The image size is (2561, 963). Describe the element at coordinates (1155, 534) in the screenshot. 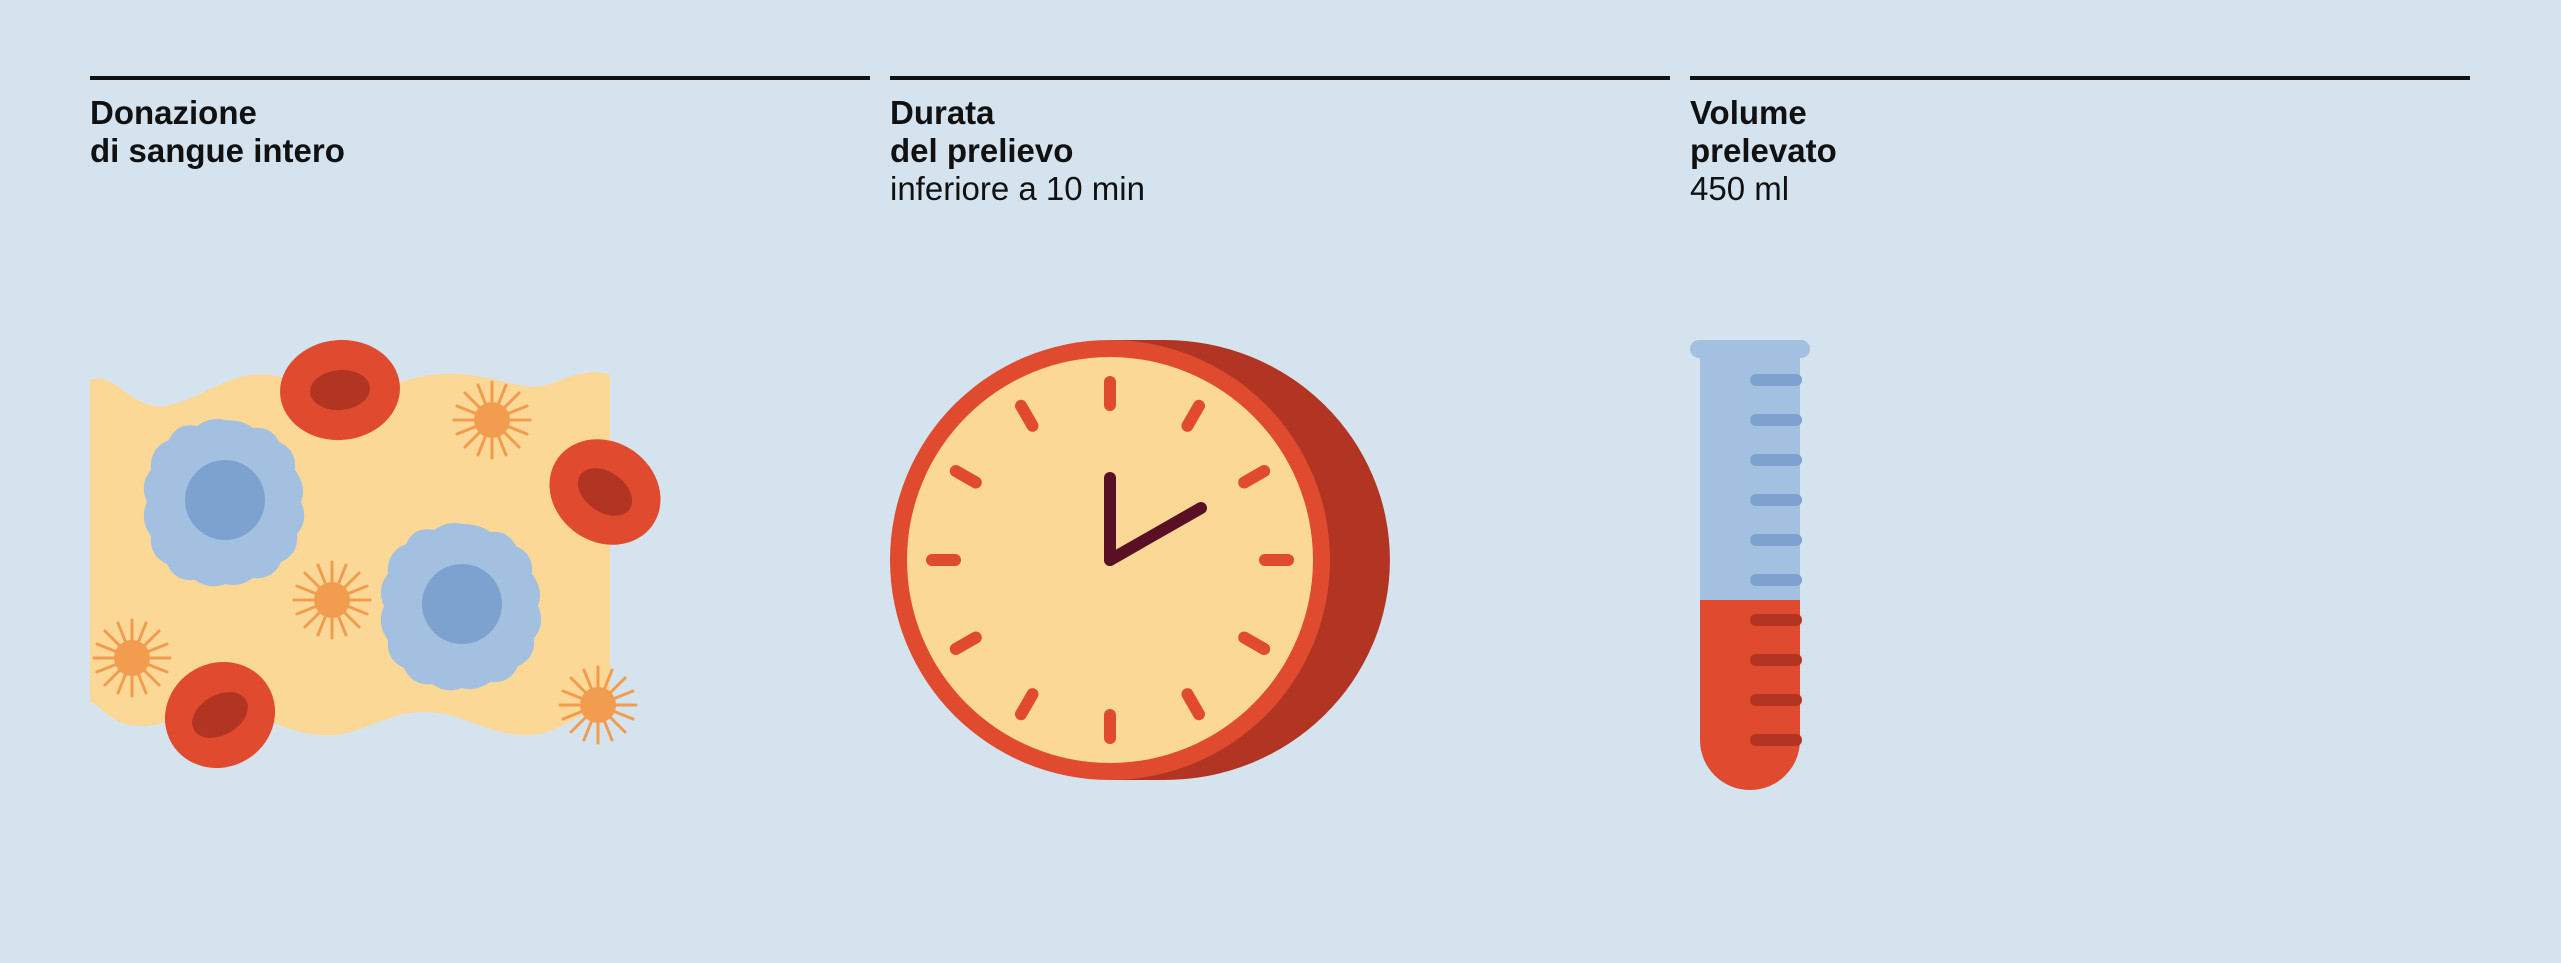

I see `clock-minute-hand` at that location.